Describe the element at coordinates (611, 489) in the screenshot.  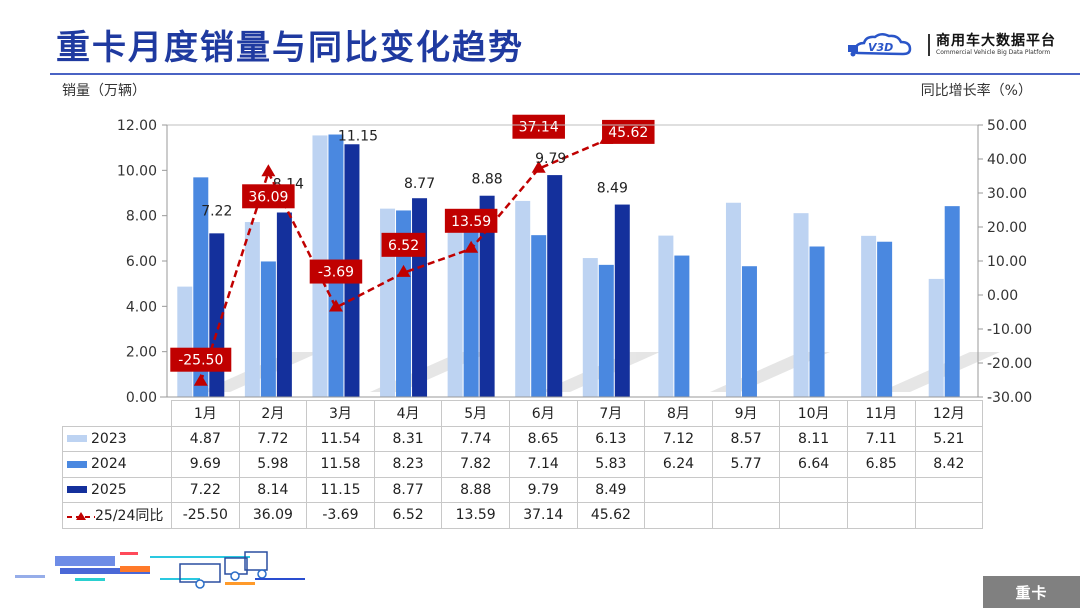
I see `table-cell: 8.49` at that location.